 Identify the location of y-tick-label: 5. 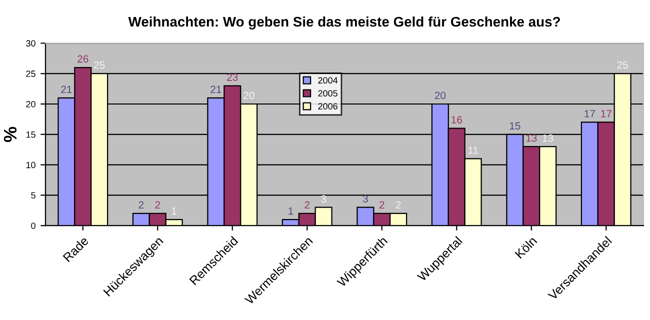
(33, 195).